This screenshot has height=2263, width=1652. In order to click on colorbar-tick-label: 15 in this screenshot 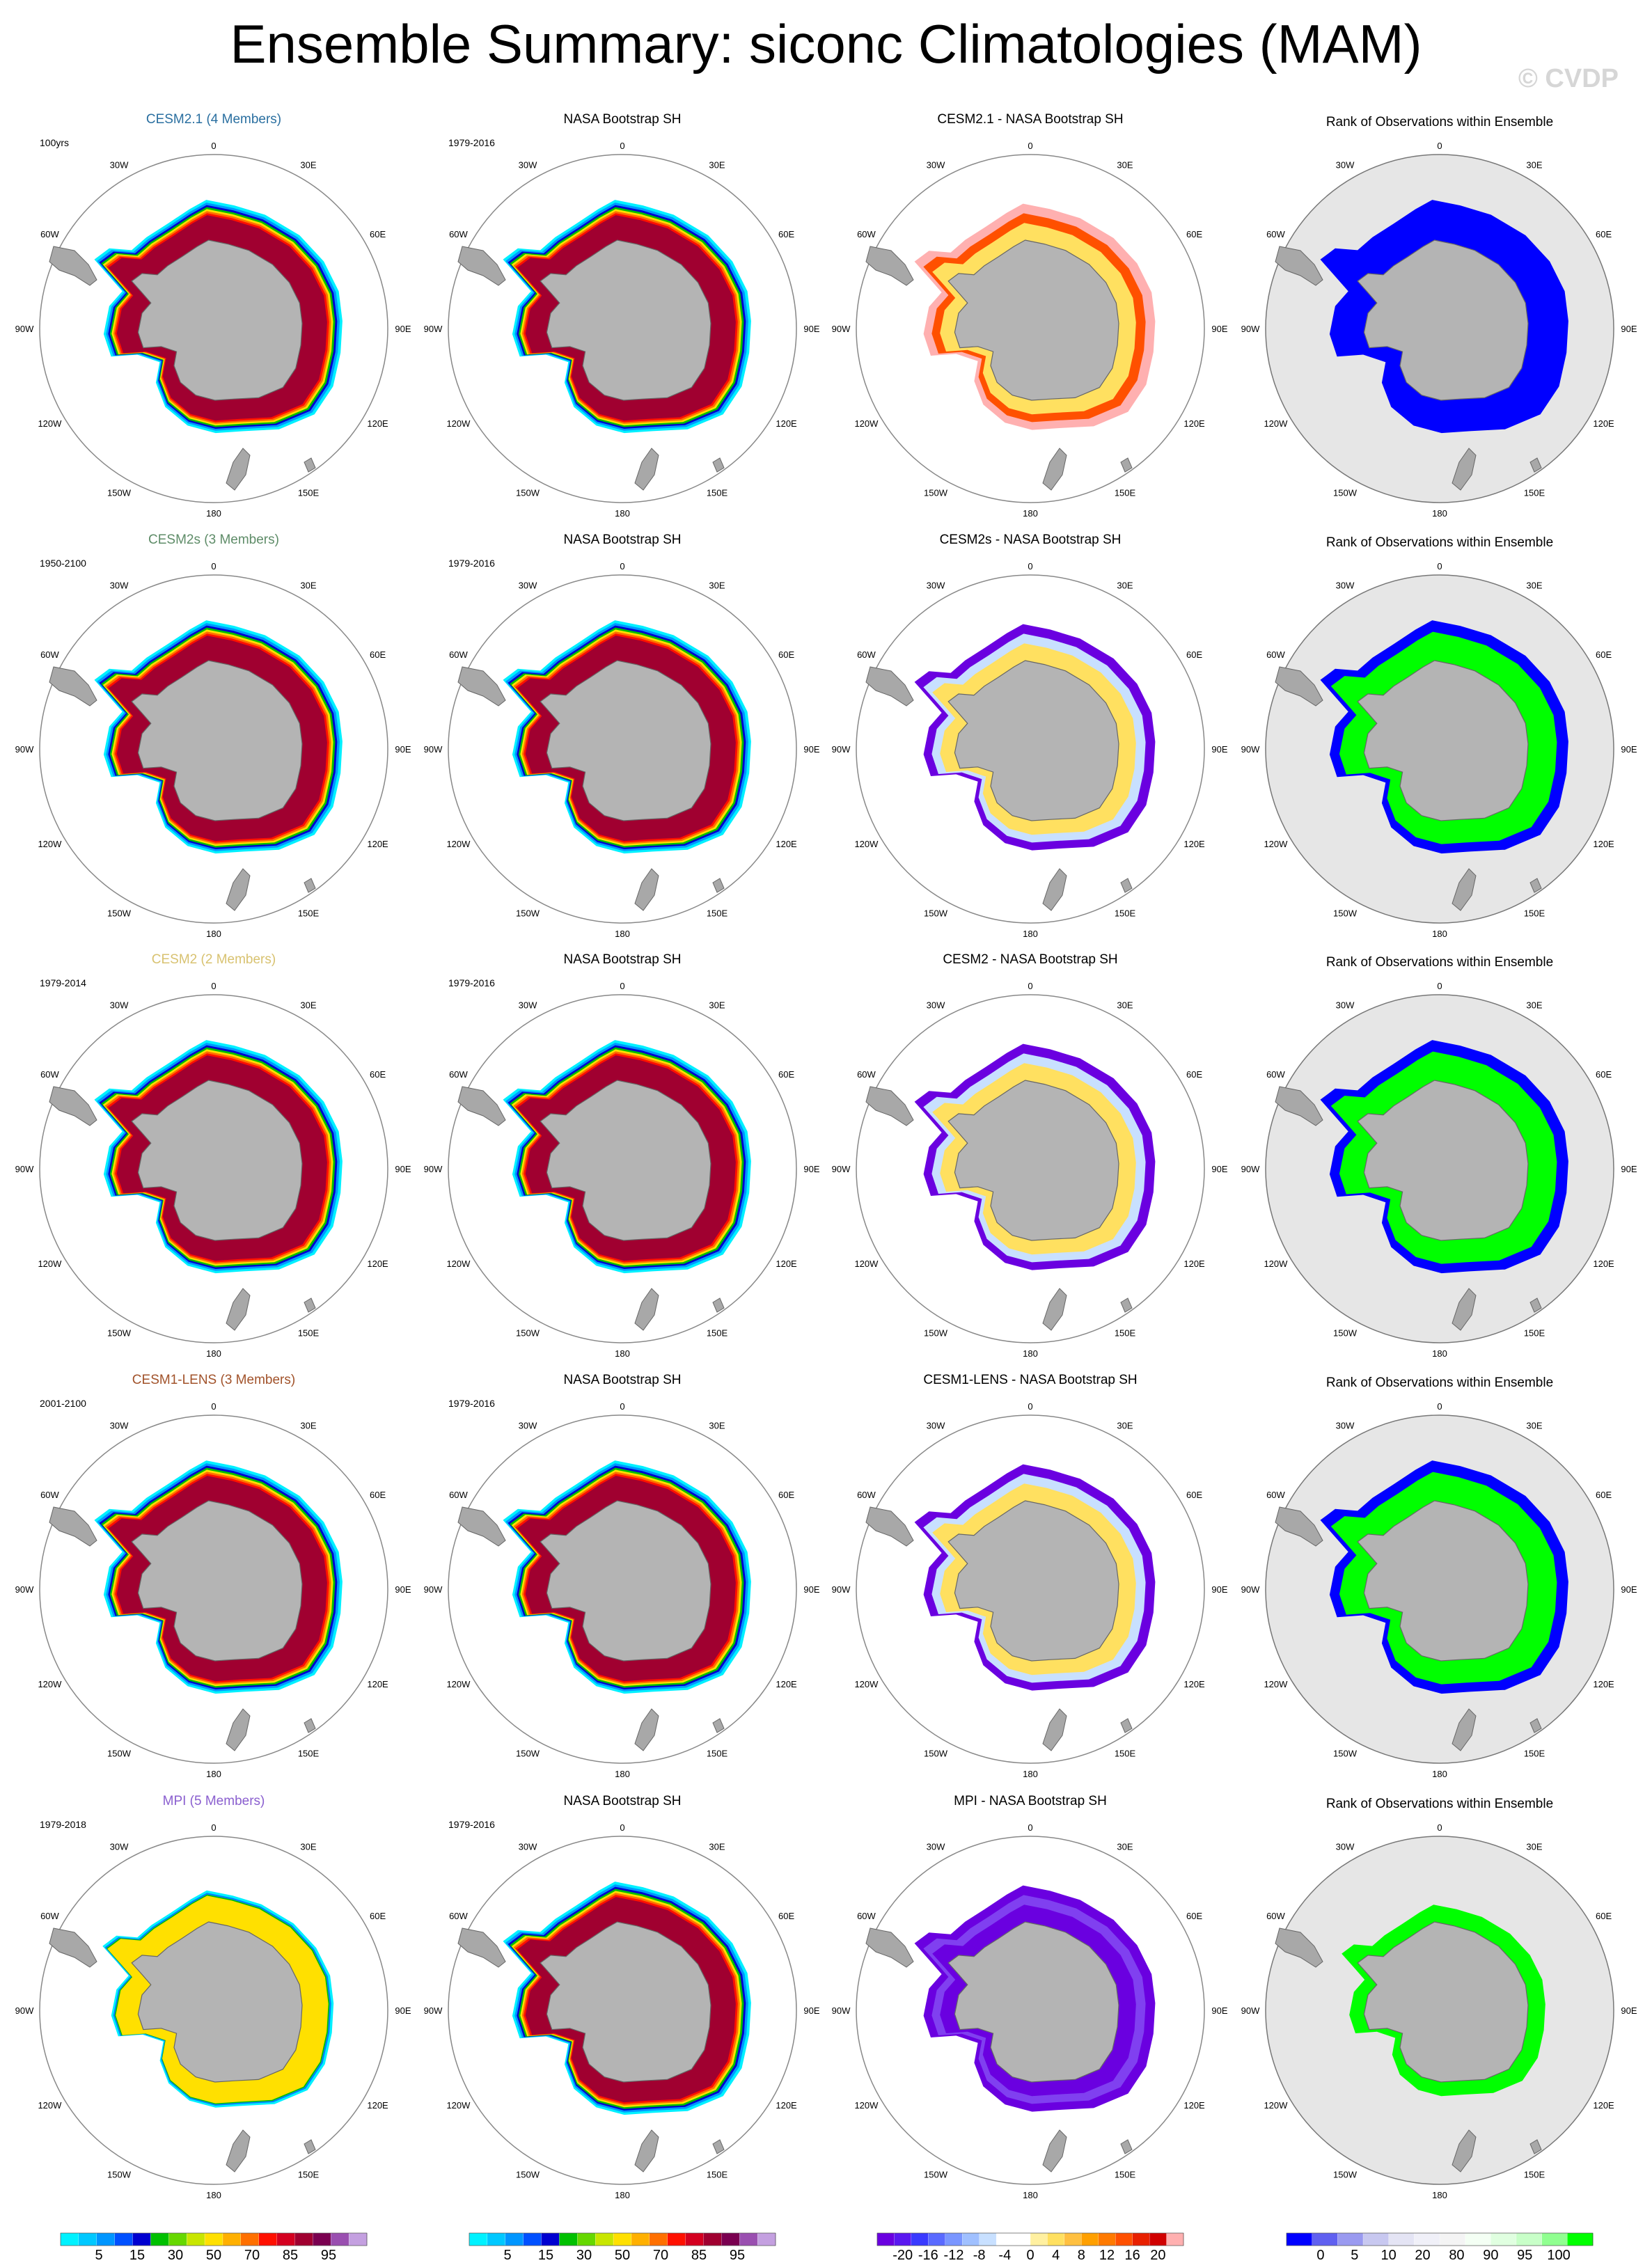, I will do `click(545, 2255)`.